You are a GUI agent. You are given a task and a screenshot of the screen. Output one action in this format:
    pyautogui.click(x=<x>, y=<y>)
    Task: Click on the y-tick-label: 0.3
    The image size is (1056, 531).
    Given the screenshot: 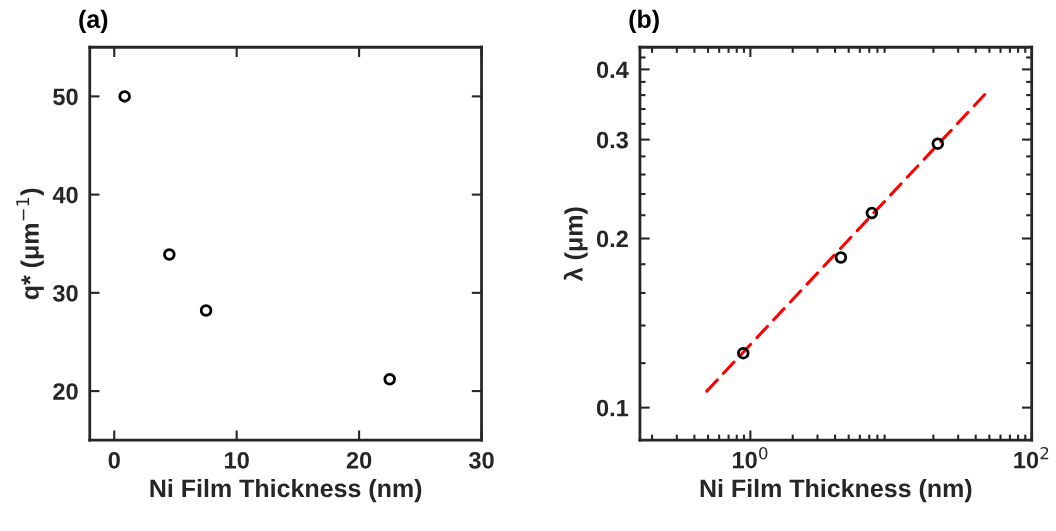 What is the action you would take?
    pyautogui.click(x=612, y=140)
    